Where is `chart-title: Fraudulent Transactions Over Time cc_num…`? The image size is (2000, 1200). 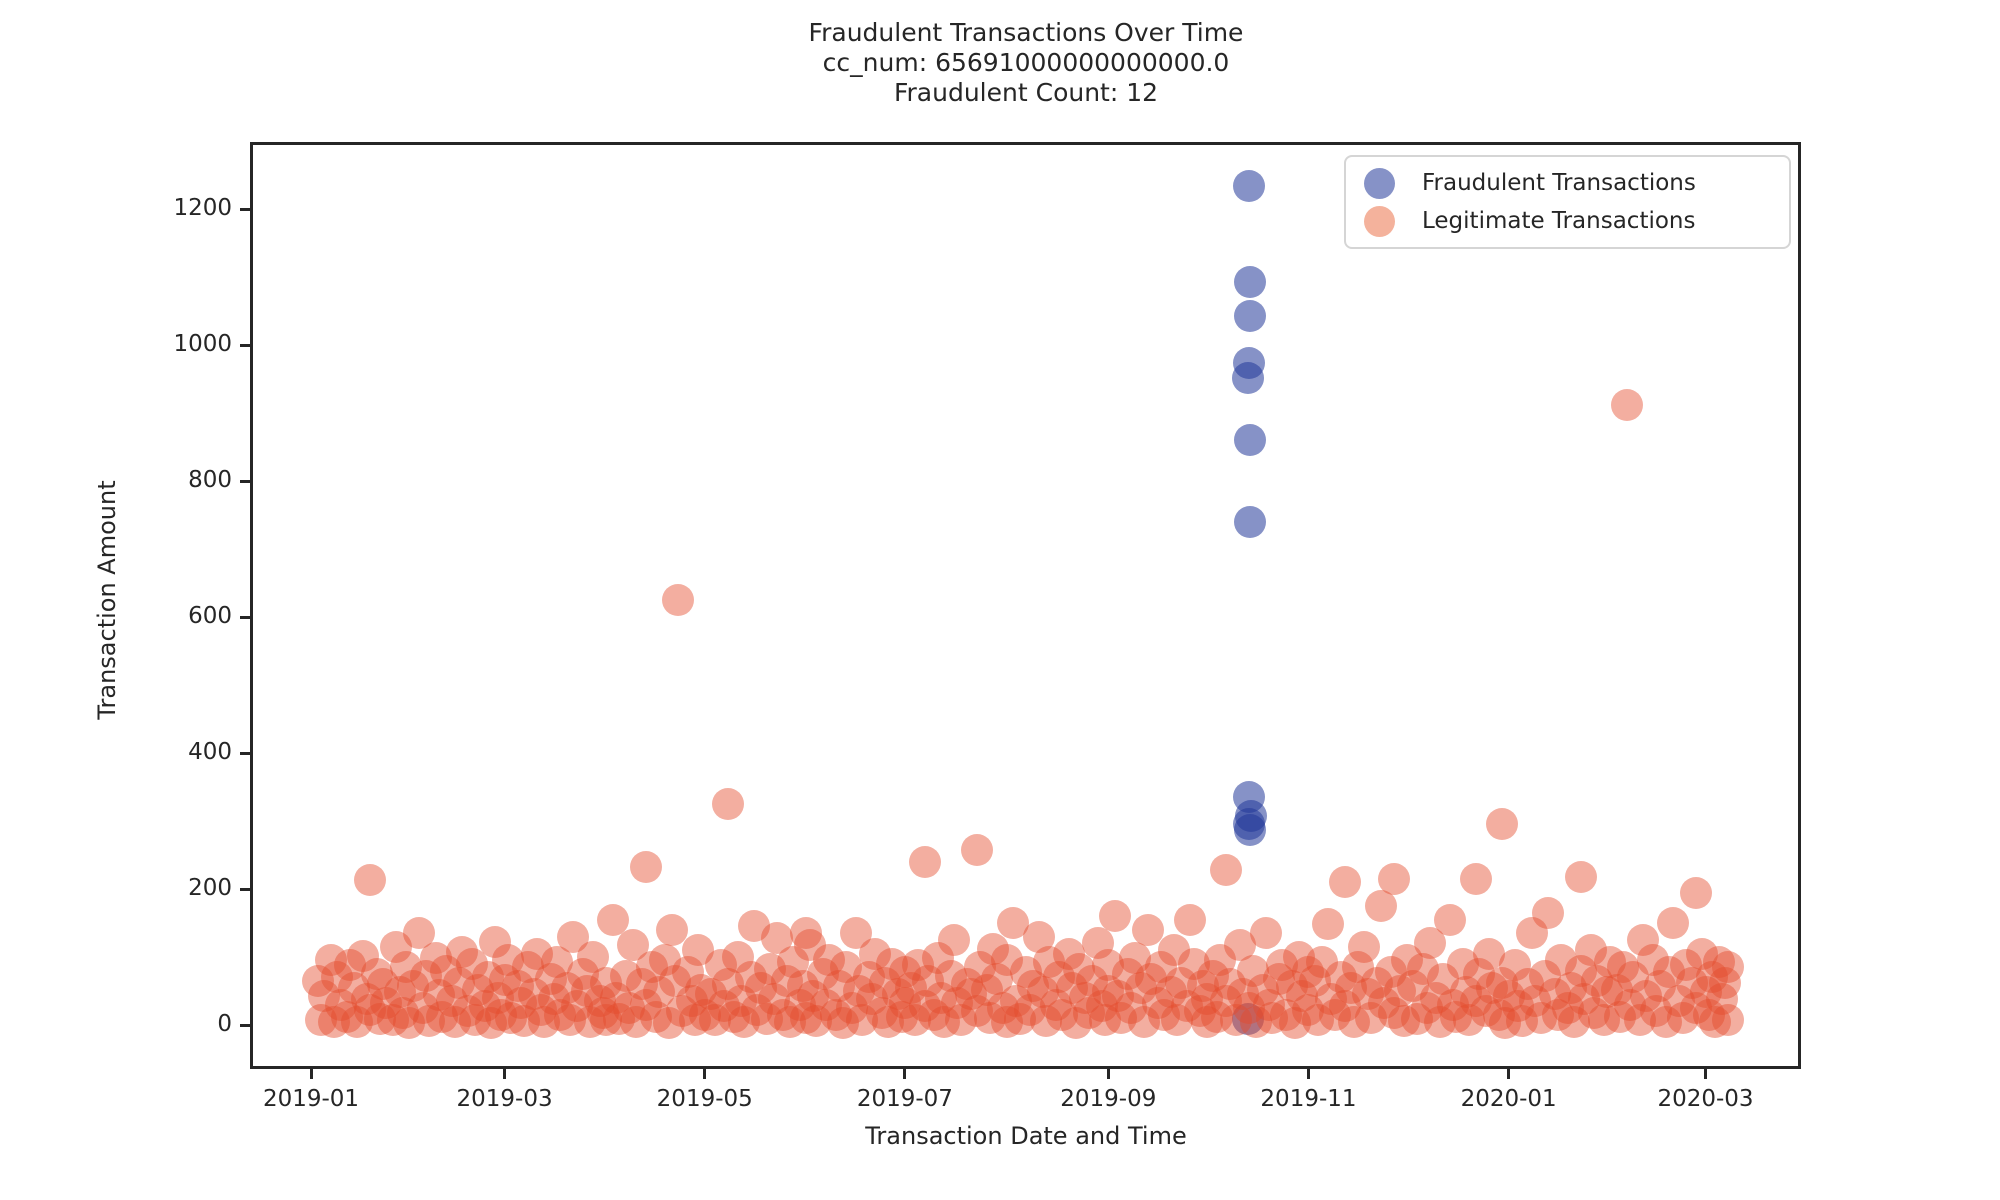 chart-title: Fraudulent Transactions Over Time cc_num… is located at coordinates (1026, 63).